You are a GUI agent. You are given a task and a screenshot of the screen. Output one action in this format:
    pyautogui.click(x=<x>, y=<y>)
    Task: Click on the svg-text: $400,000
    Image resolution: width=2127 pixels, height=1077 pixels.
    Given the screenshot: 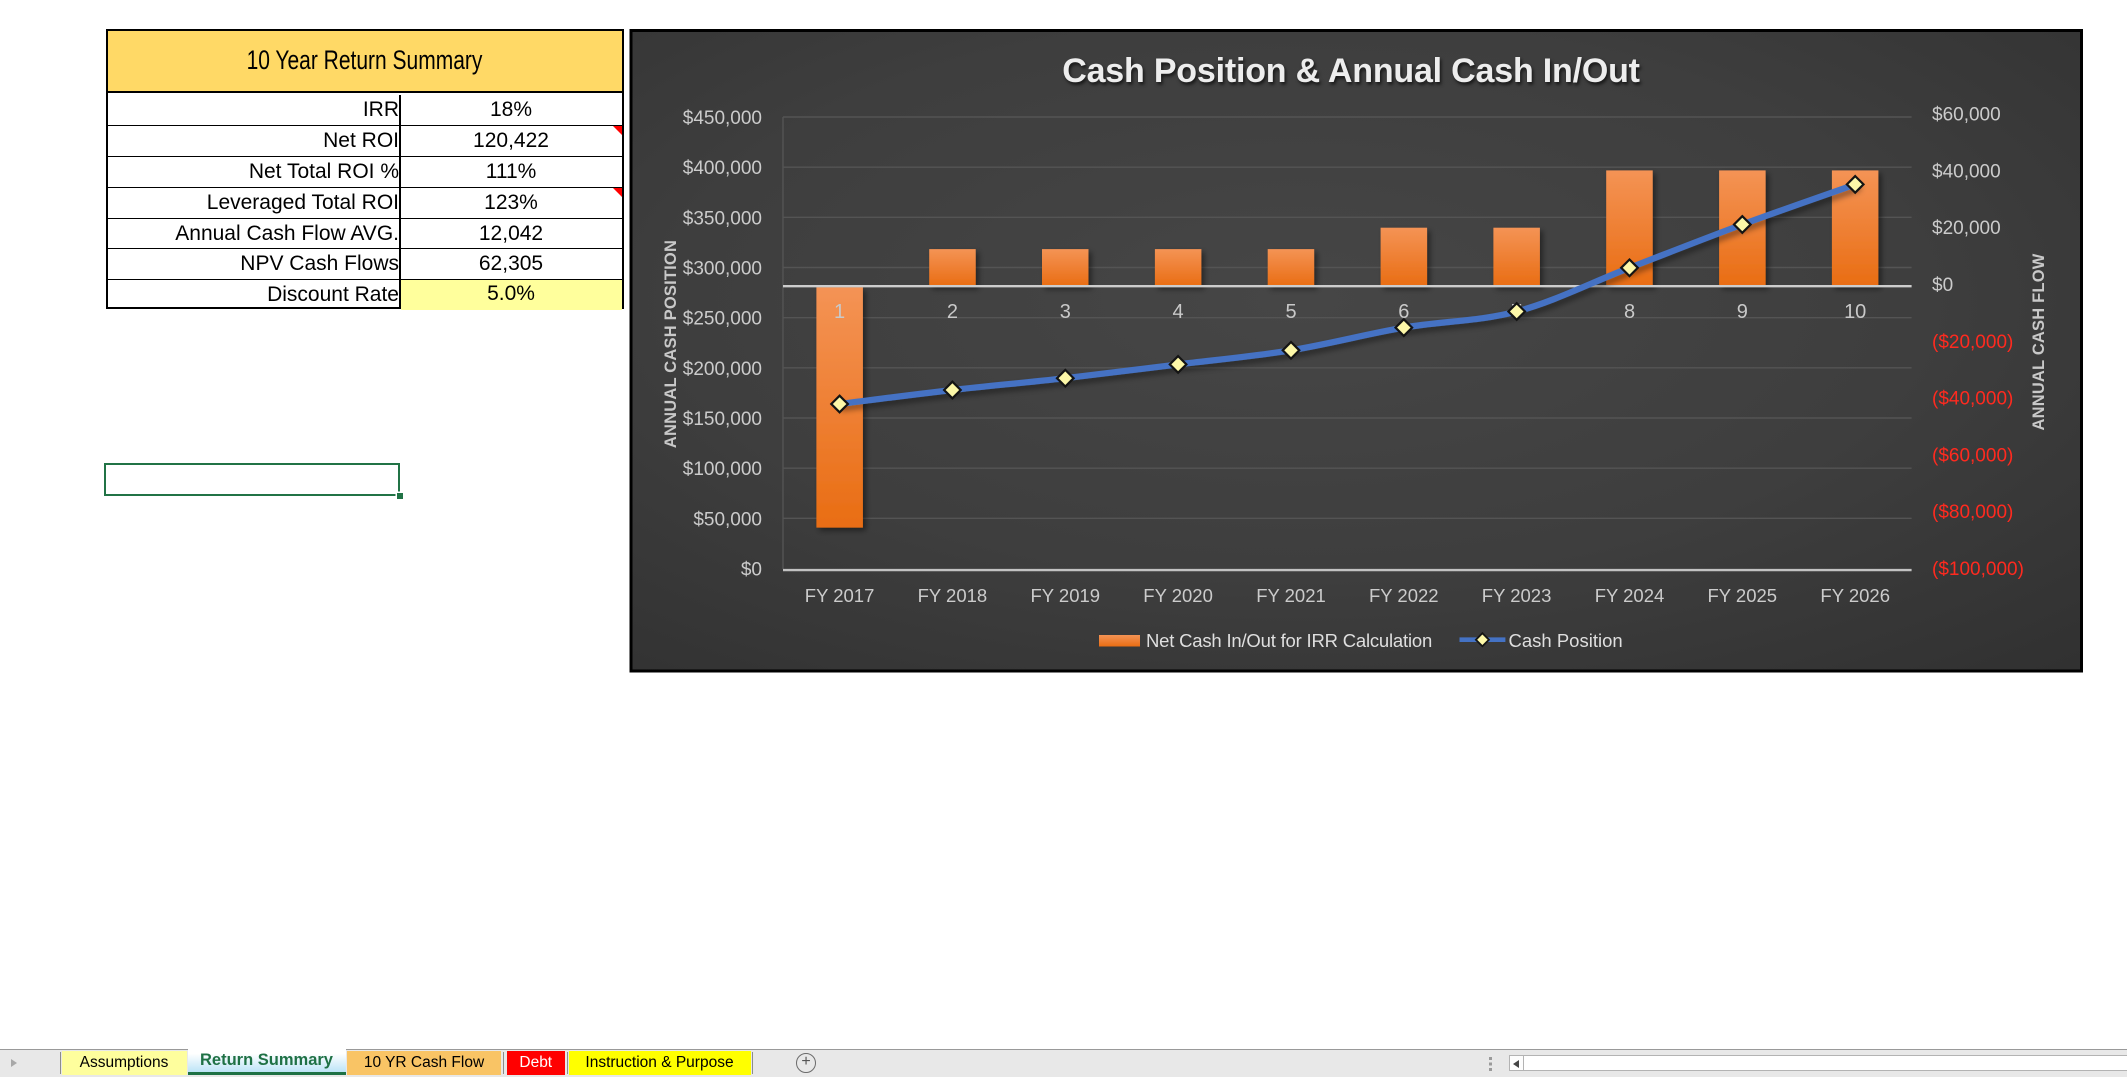 What is the action you would take?
    pyautogui.click(x=722, y=168)
    